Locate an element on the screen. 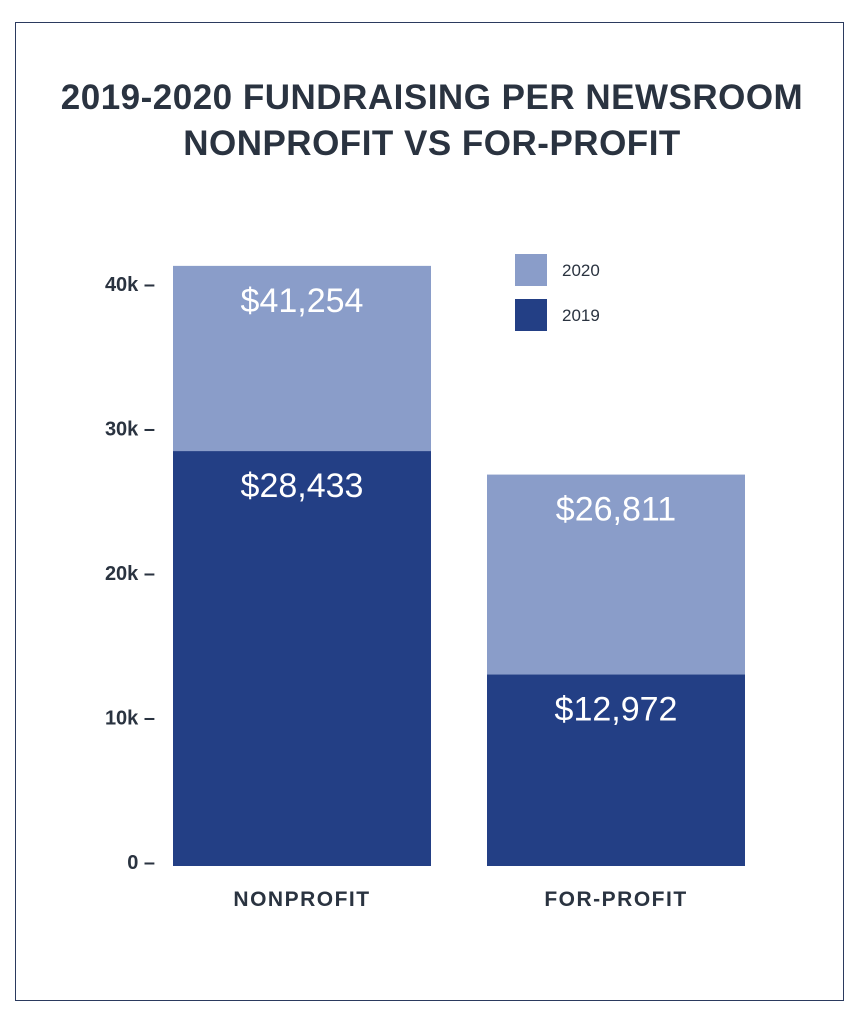  legend-label: 2020 is located at coordinates (581, 270).